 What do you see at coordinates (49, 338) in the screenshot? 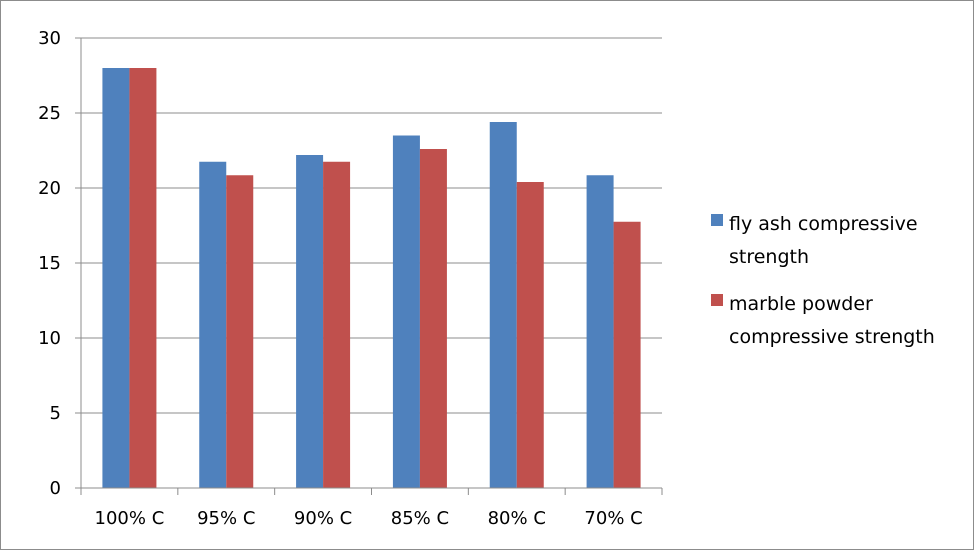
I see `y-tick-label: 10` at bounding box center [49, 338].